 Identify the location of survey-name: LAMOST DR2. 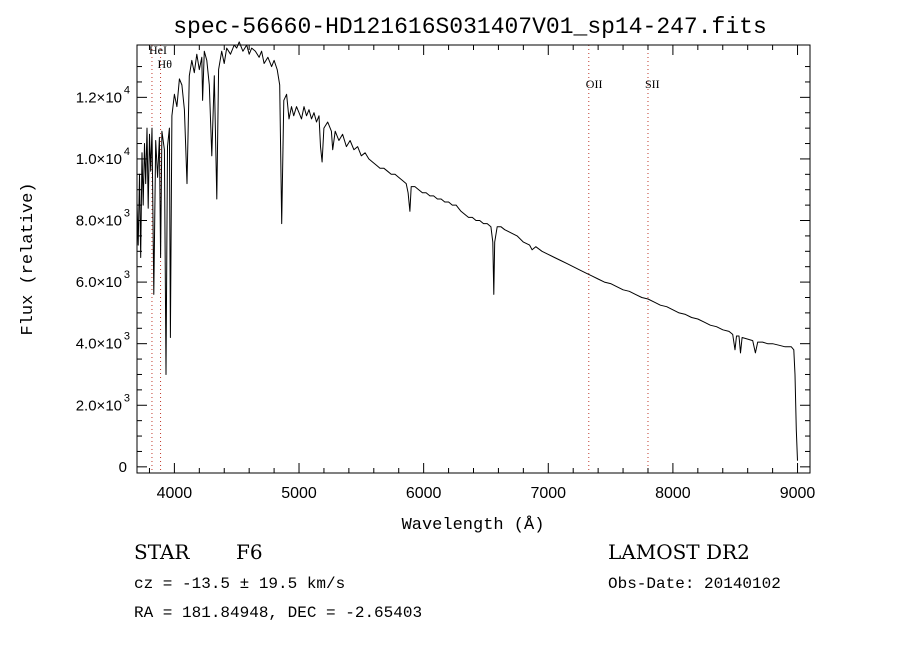
(679, 552).